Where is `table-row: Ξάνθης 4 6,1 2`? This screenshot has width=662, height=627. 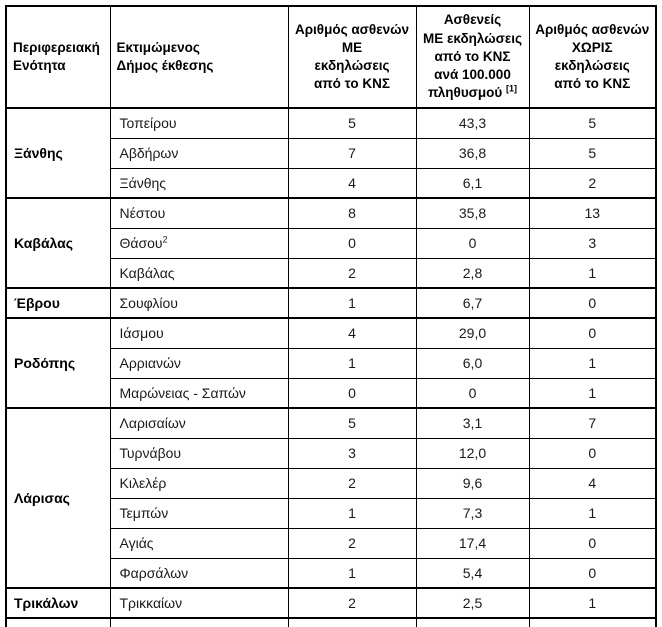 table-row: Ξάνθης 4 6,1 2 is located at coordinates (331, 183).